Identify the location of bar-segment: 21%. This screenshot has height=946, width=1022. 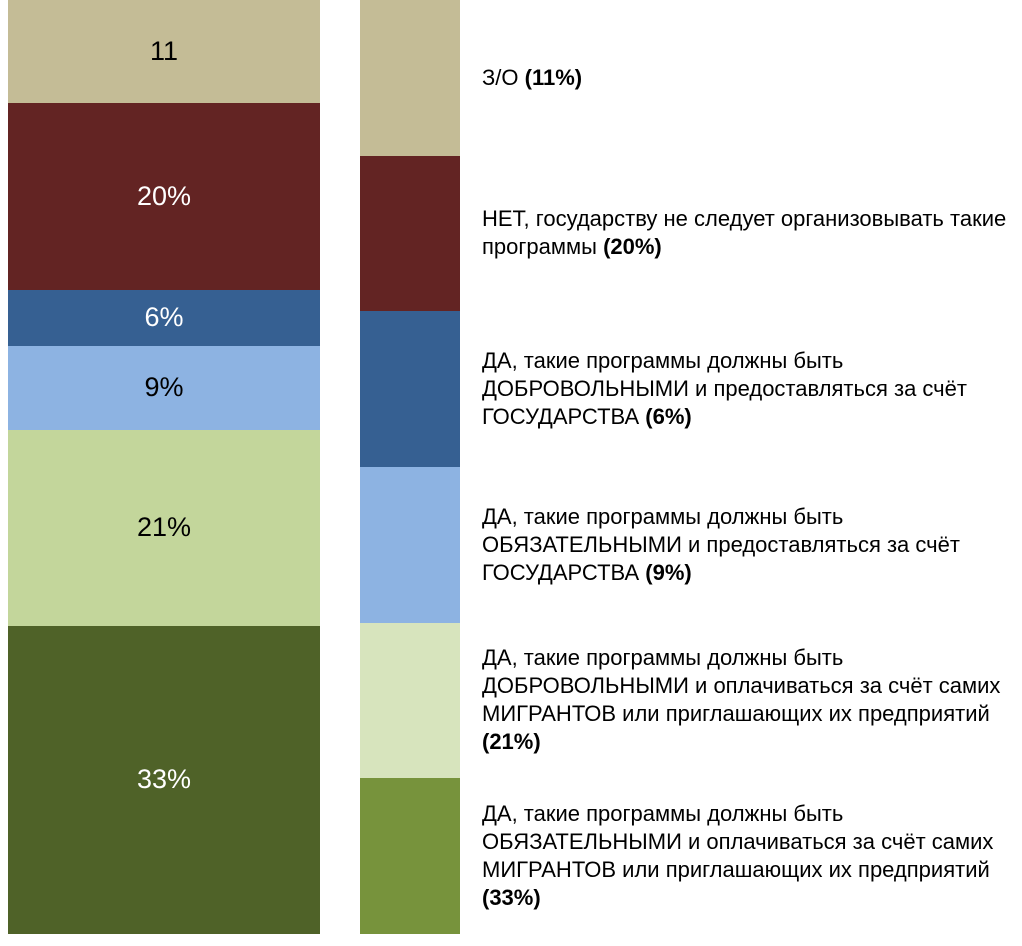
(164, 527).